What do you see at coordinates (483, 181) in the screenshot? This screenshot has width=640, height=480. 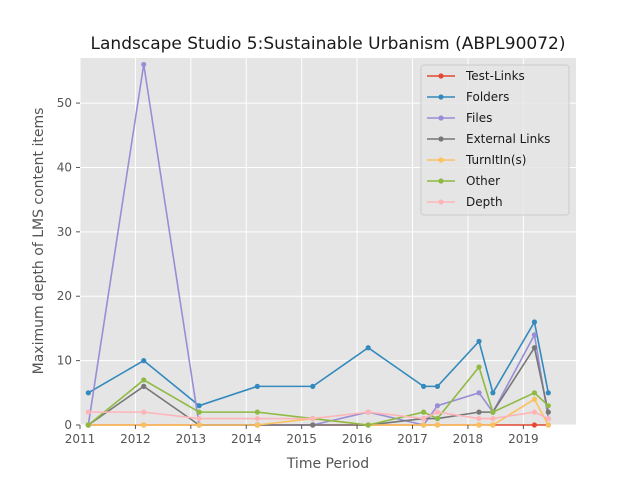 I see `legend-label: Other` at bounding box center [483, 181].